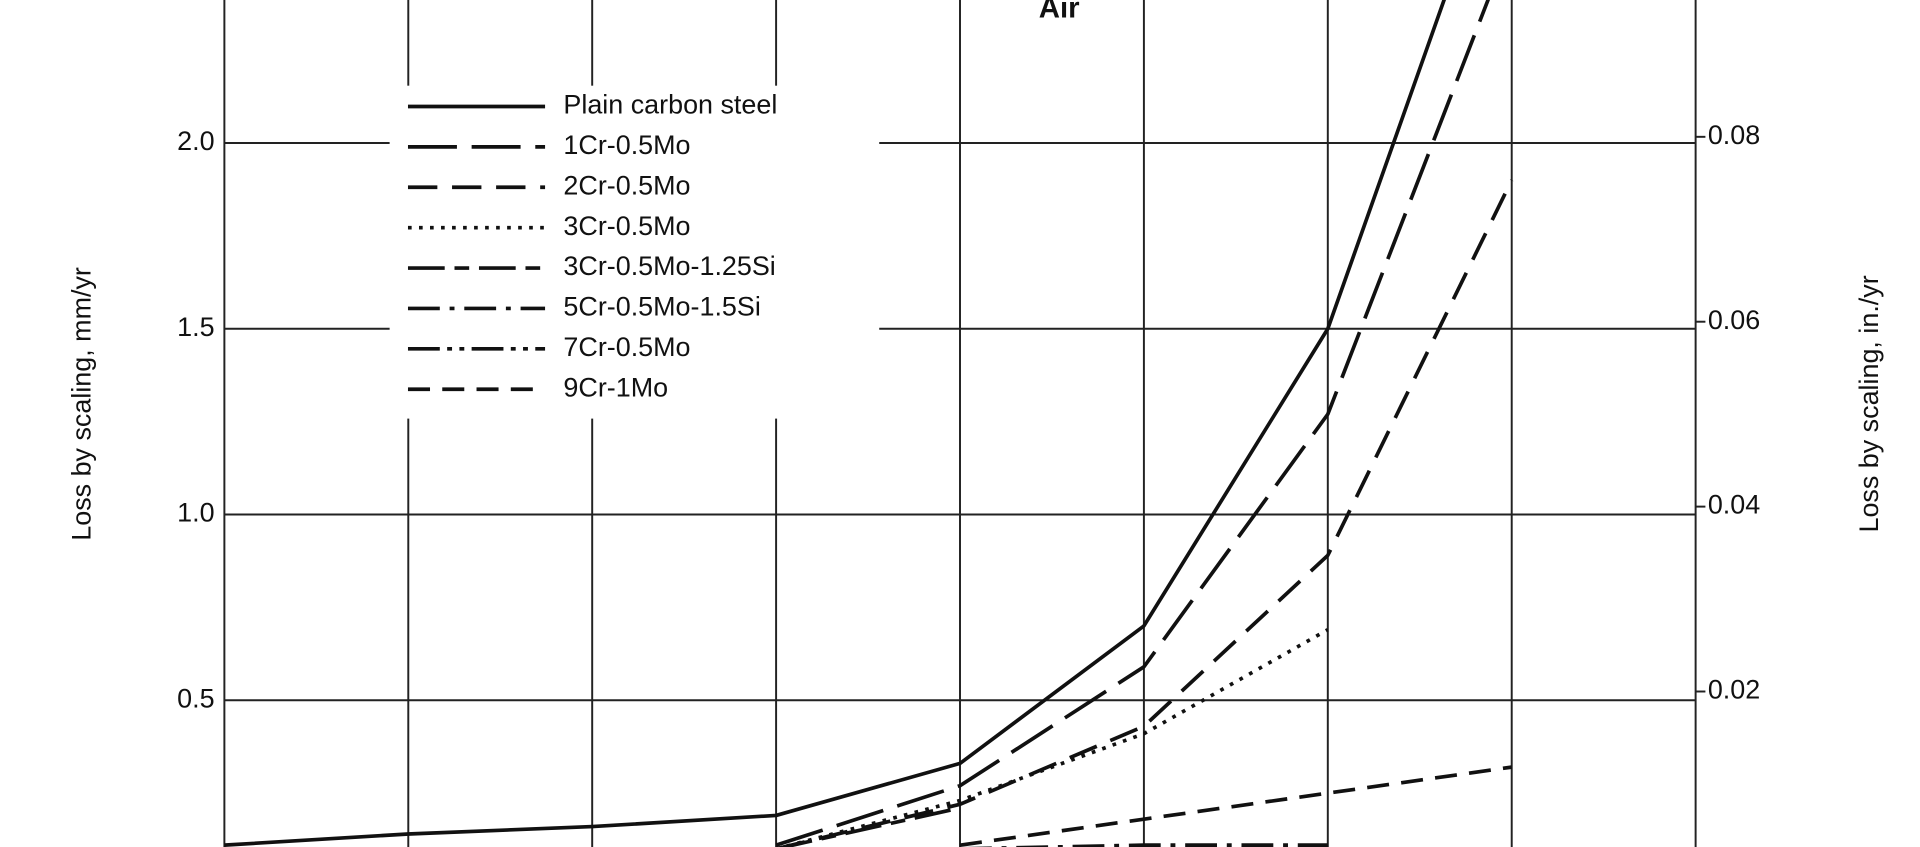 Image resolution: width=1920 pixels, height=847 pixels. What do you see at coordinates (1734, 135) in the screenshot?
I see `y2-tick-label: 0.08` at bounding box center [1734, 135].